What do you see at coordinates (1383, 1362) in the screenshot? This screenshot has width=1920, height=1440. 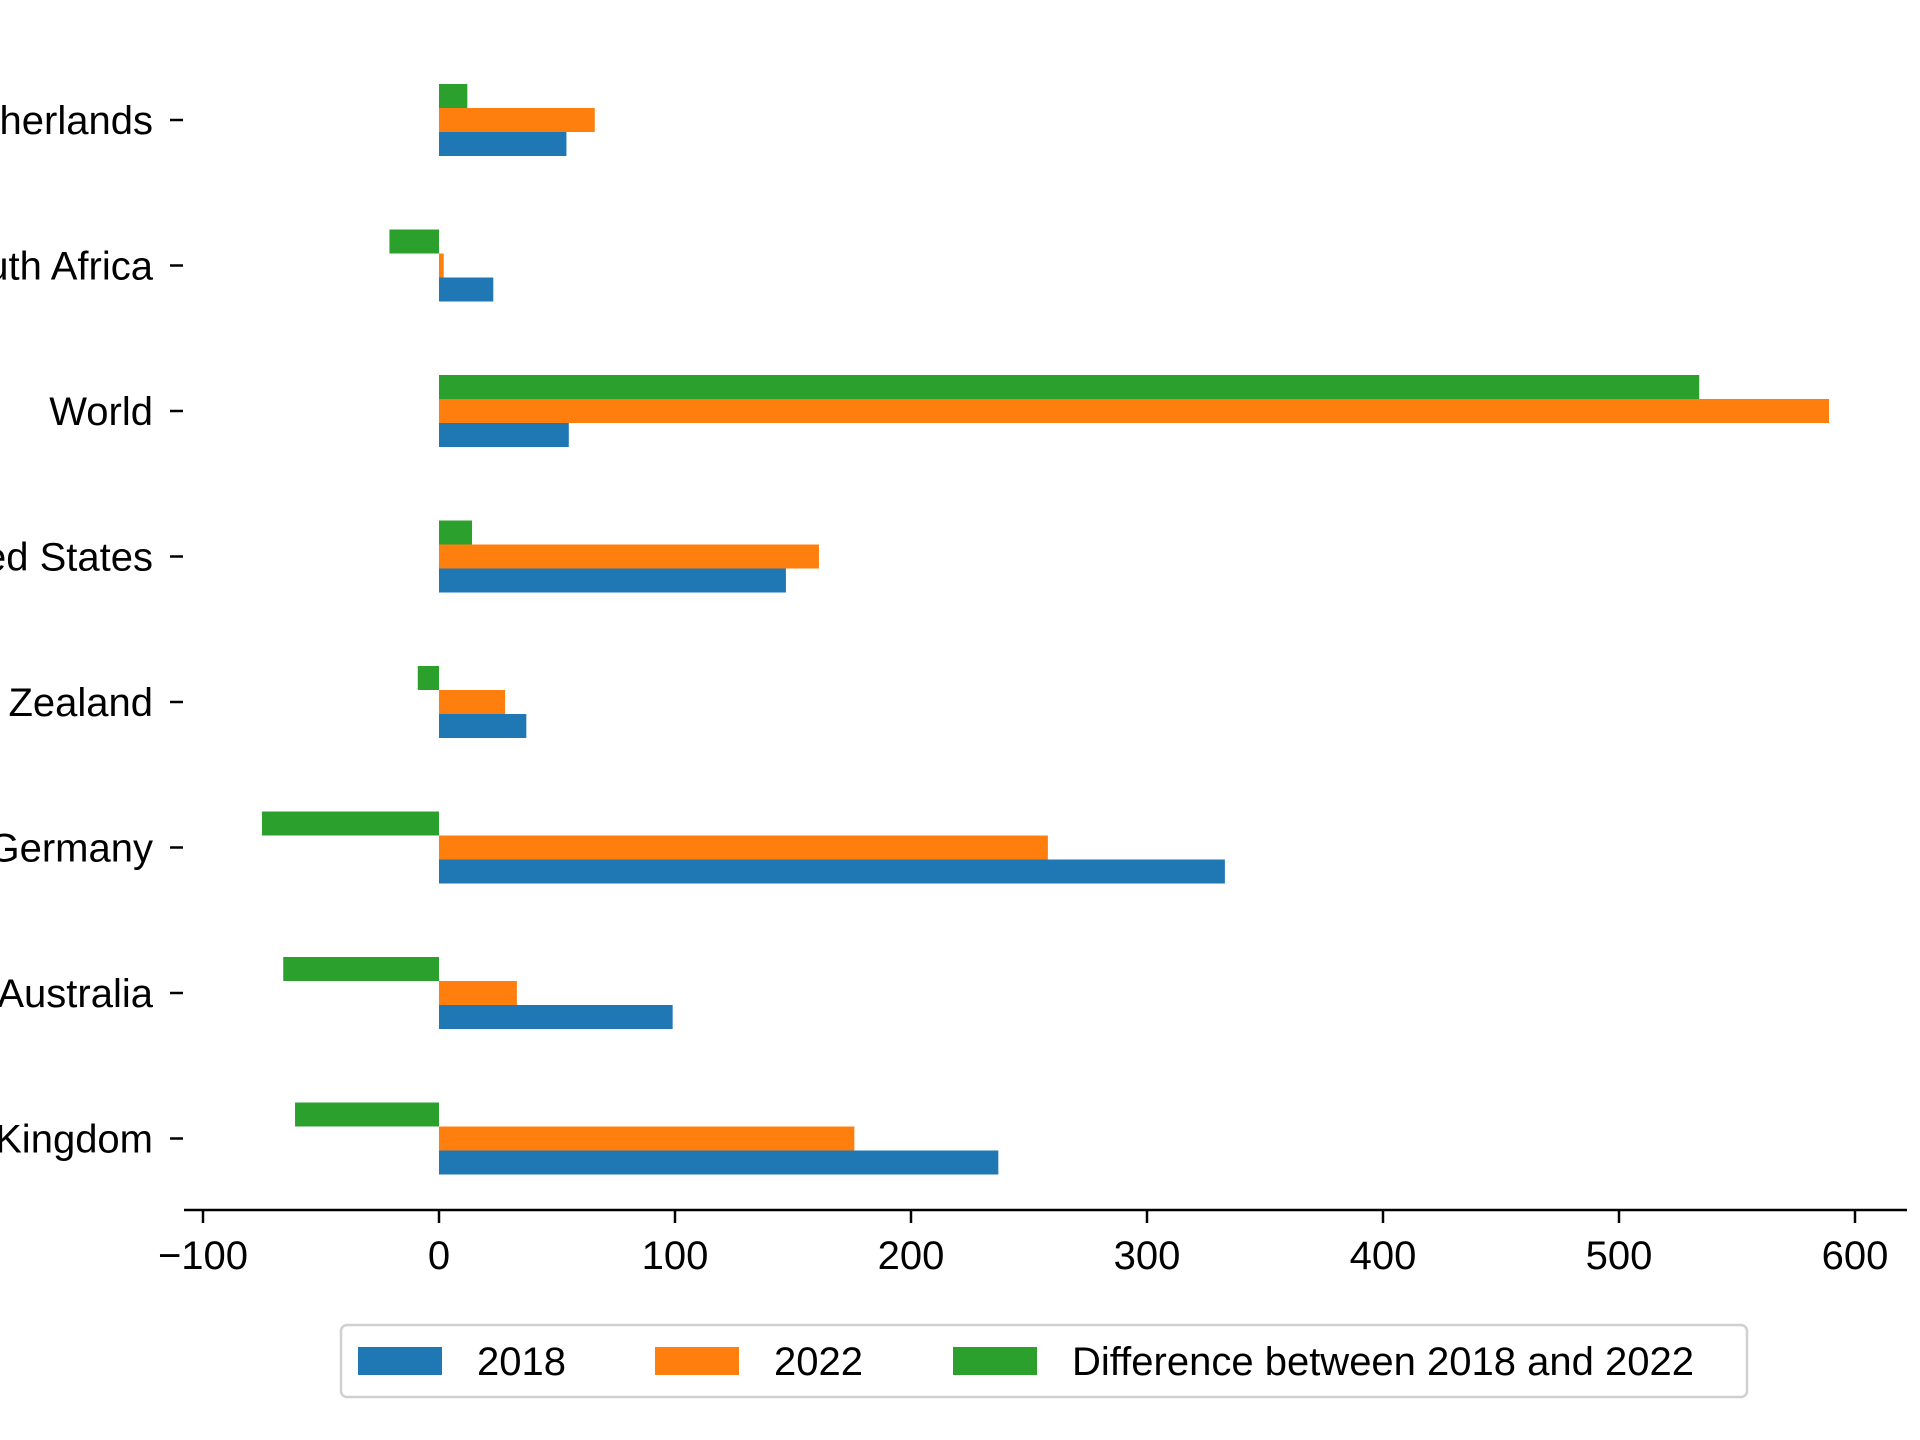 I see `legend-label: Difference between 2018 and 2022` at bounding box center [1383, 1362].